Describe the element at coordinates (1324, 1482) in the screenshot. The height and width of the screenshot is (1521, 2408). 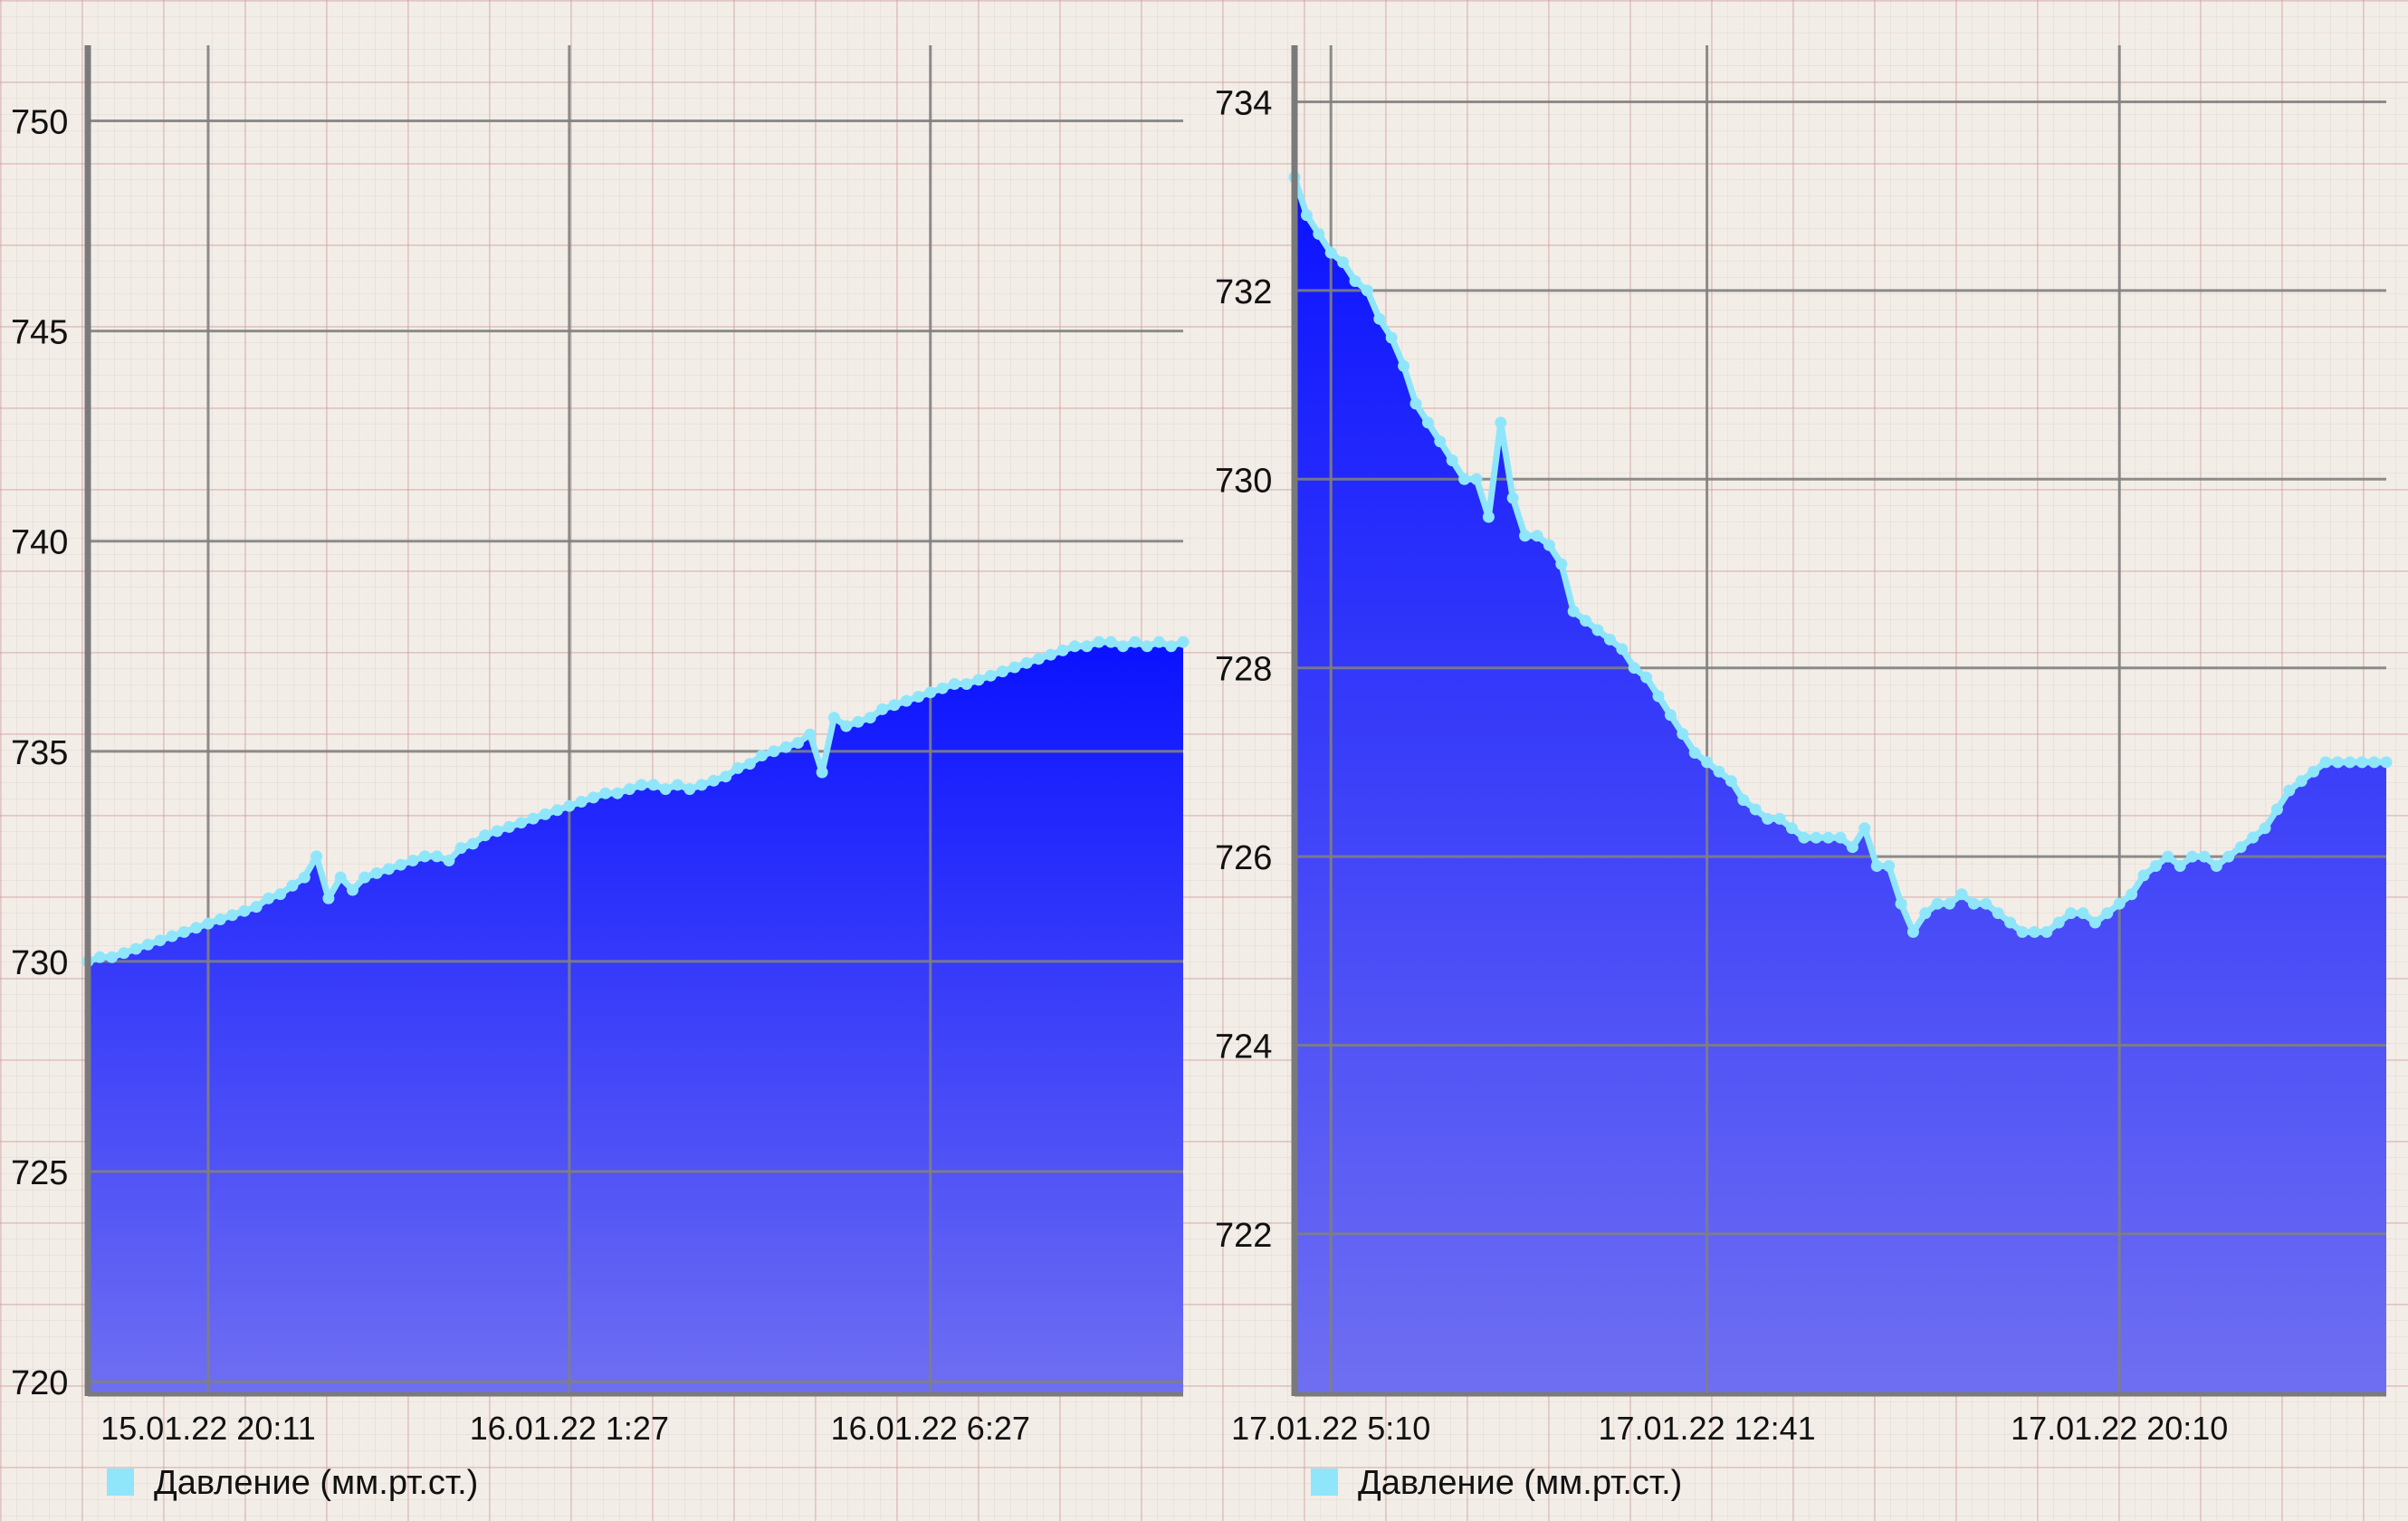
I see `legend-swatch` at that location.